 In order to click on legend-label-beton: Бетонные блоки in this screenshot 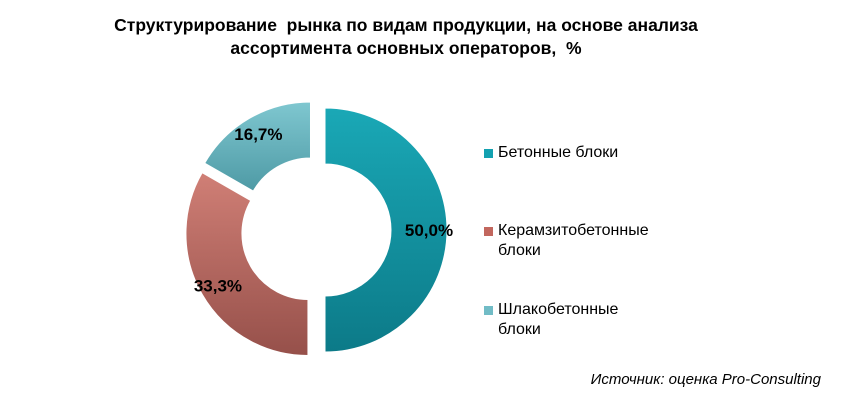, I will do `click(558, 152)`.